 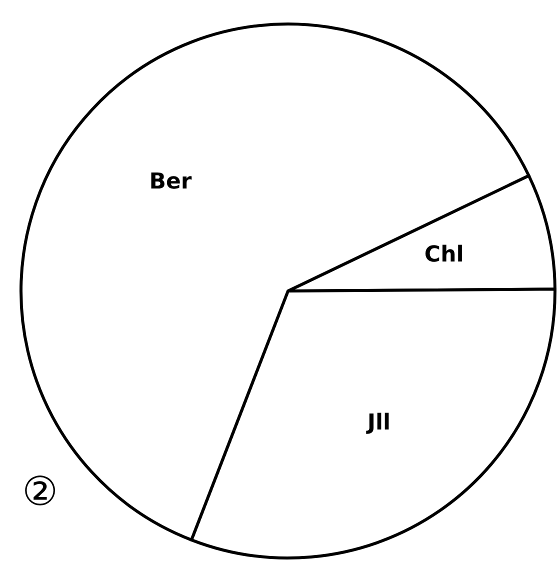 I want to click on slice-label: Ber, so click(x=170, y=182).